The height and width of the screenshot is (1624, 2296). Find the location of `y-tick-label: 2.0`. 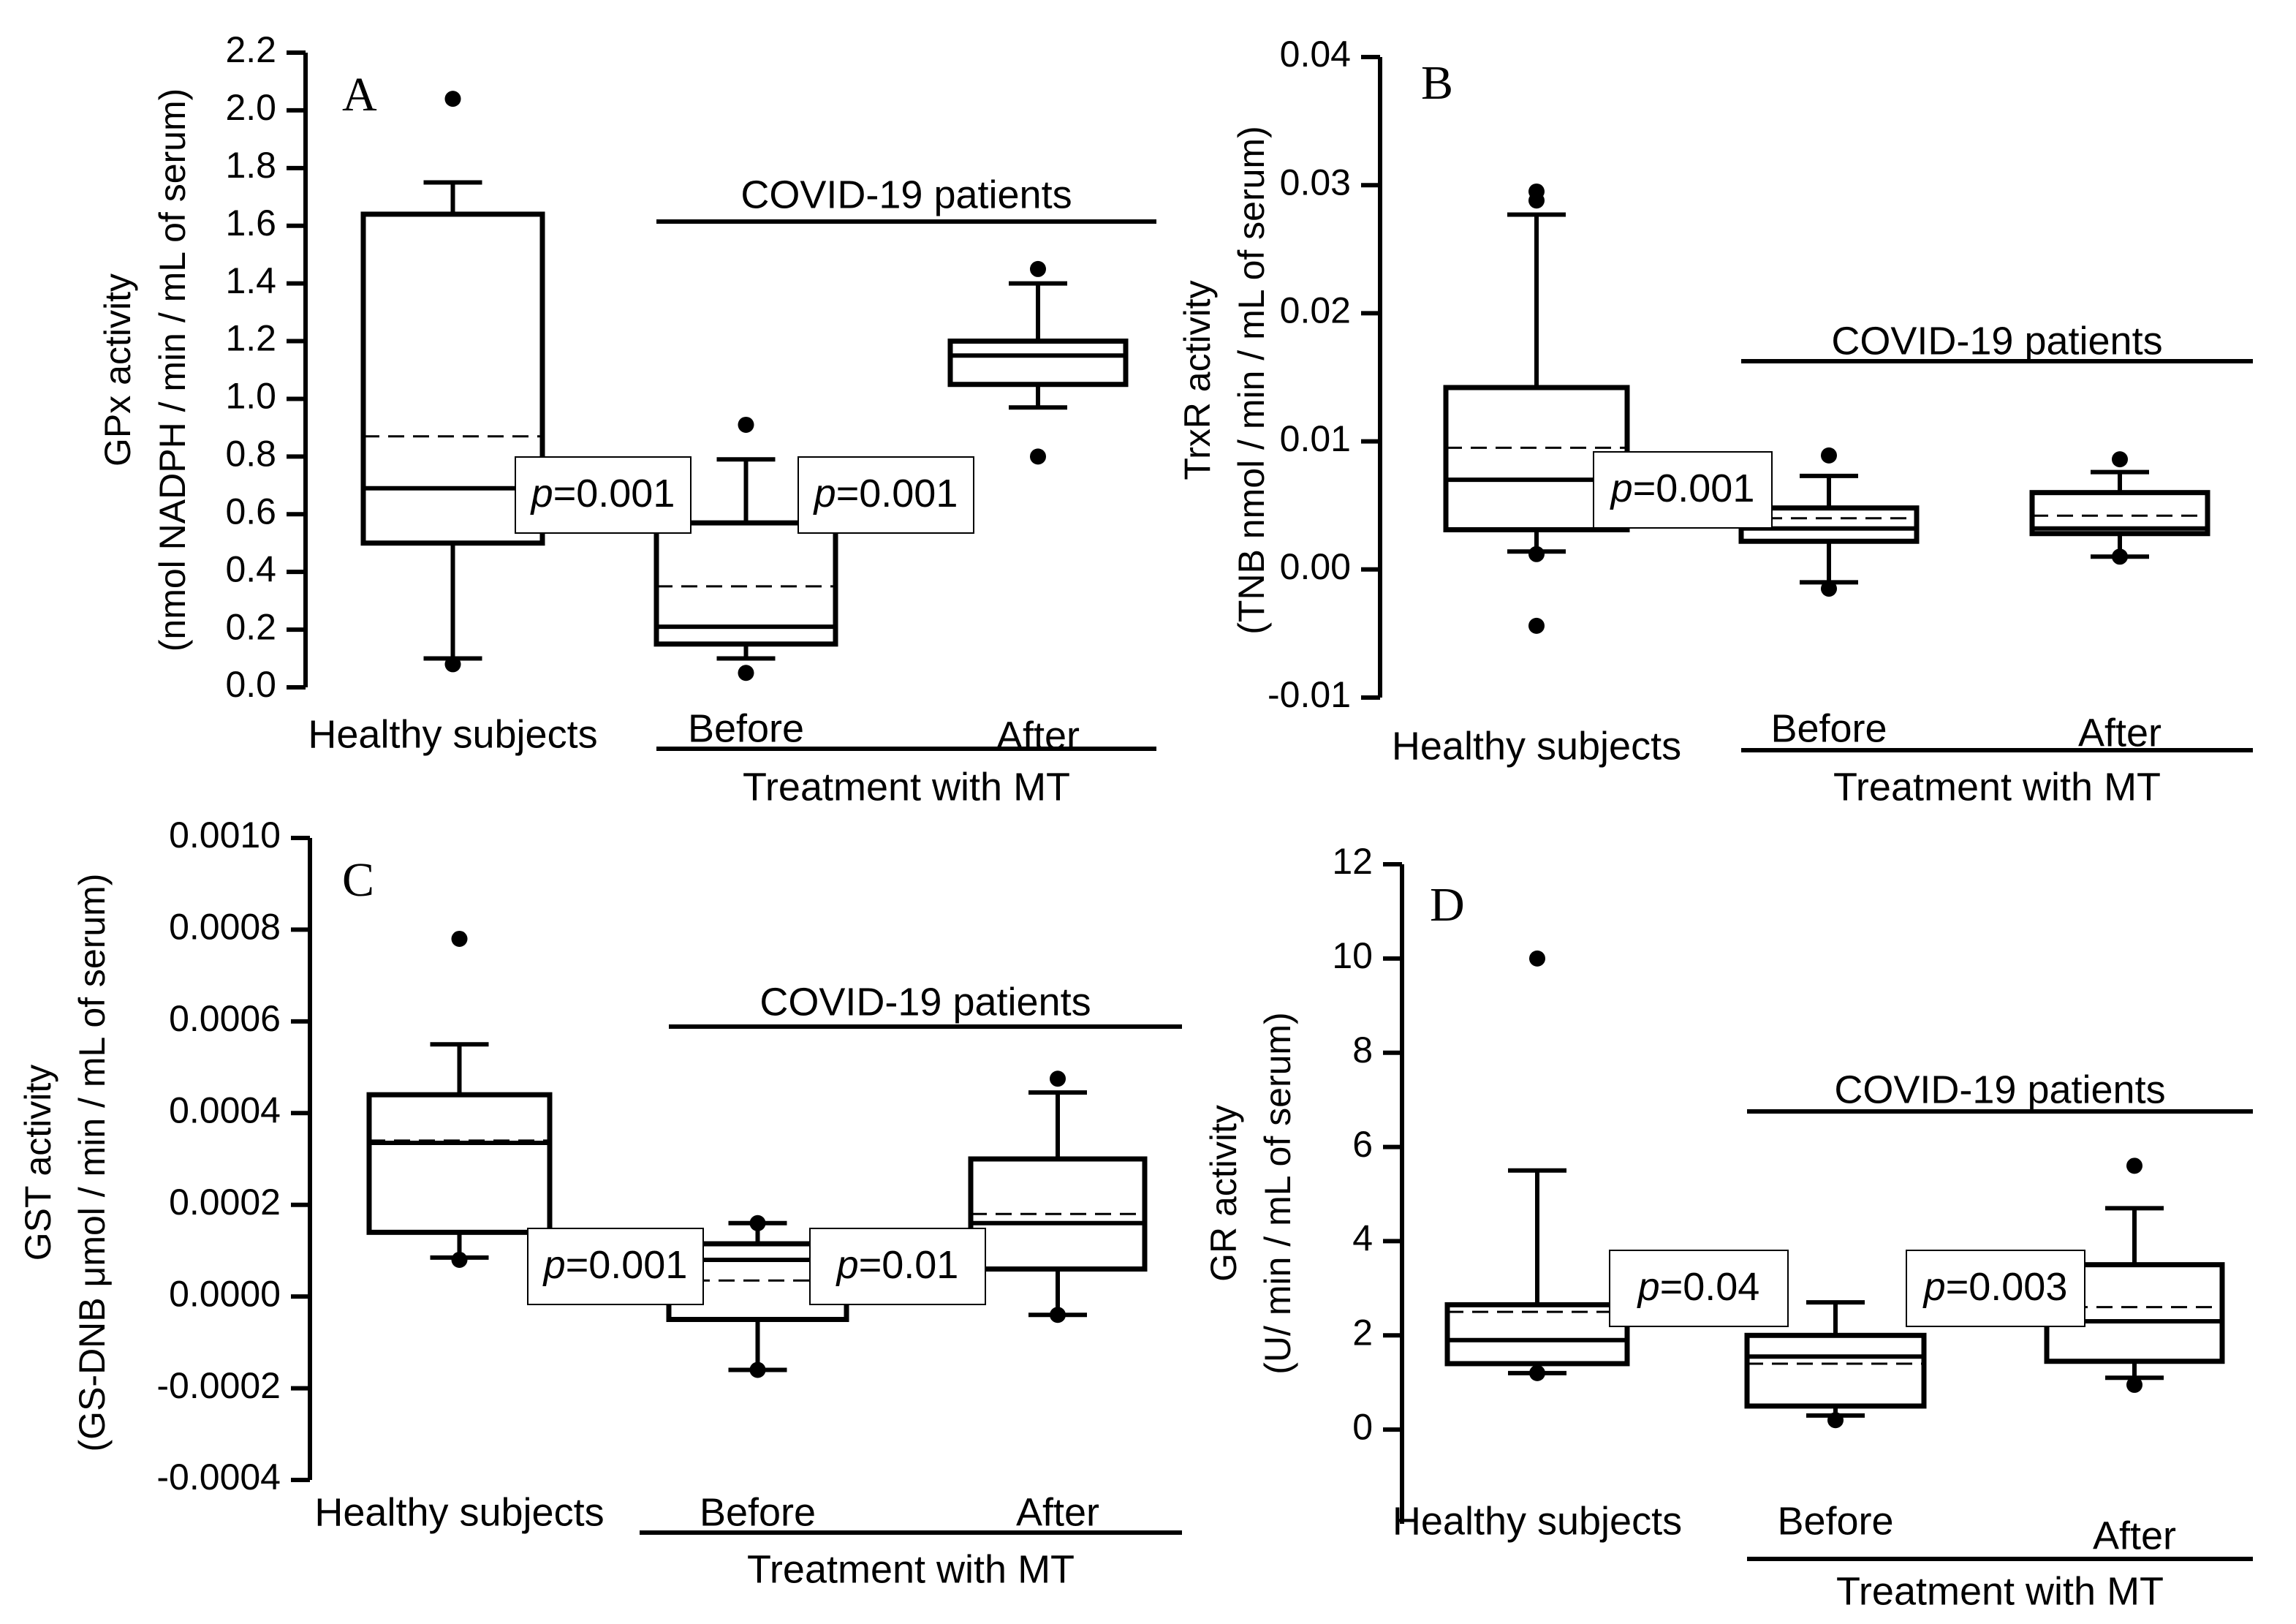

y-tick-label: 2.0 is located at coordinates (250, 107).